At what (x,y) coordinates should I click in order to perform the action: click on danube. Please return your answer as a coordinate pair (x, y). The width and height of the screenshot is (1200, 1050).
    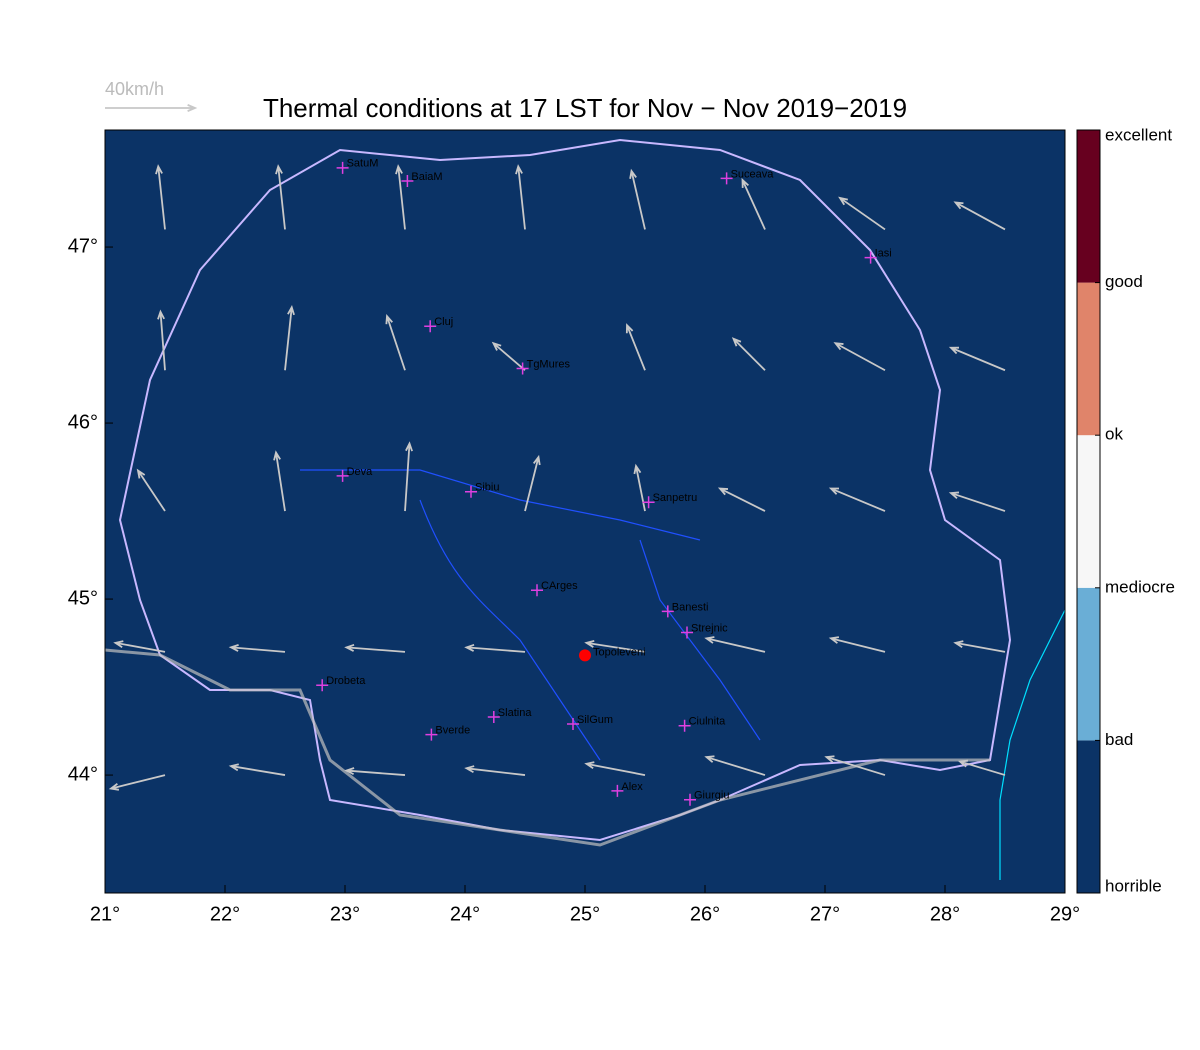
    Looking at the image, I should click on (547, 747).